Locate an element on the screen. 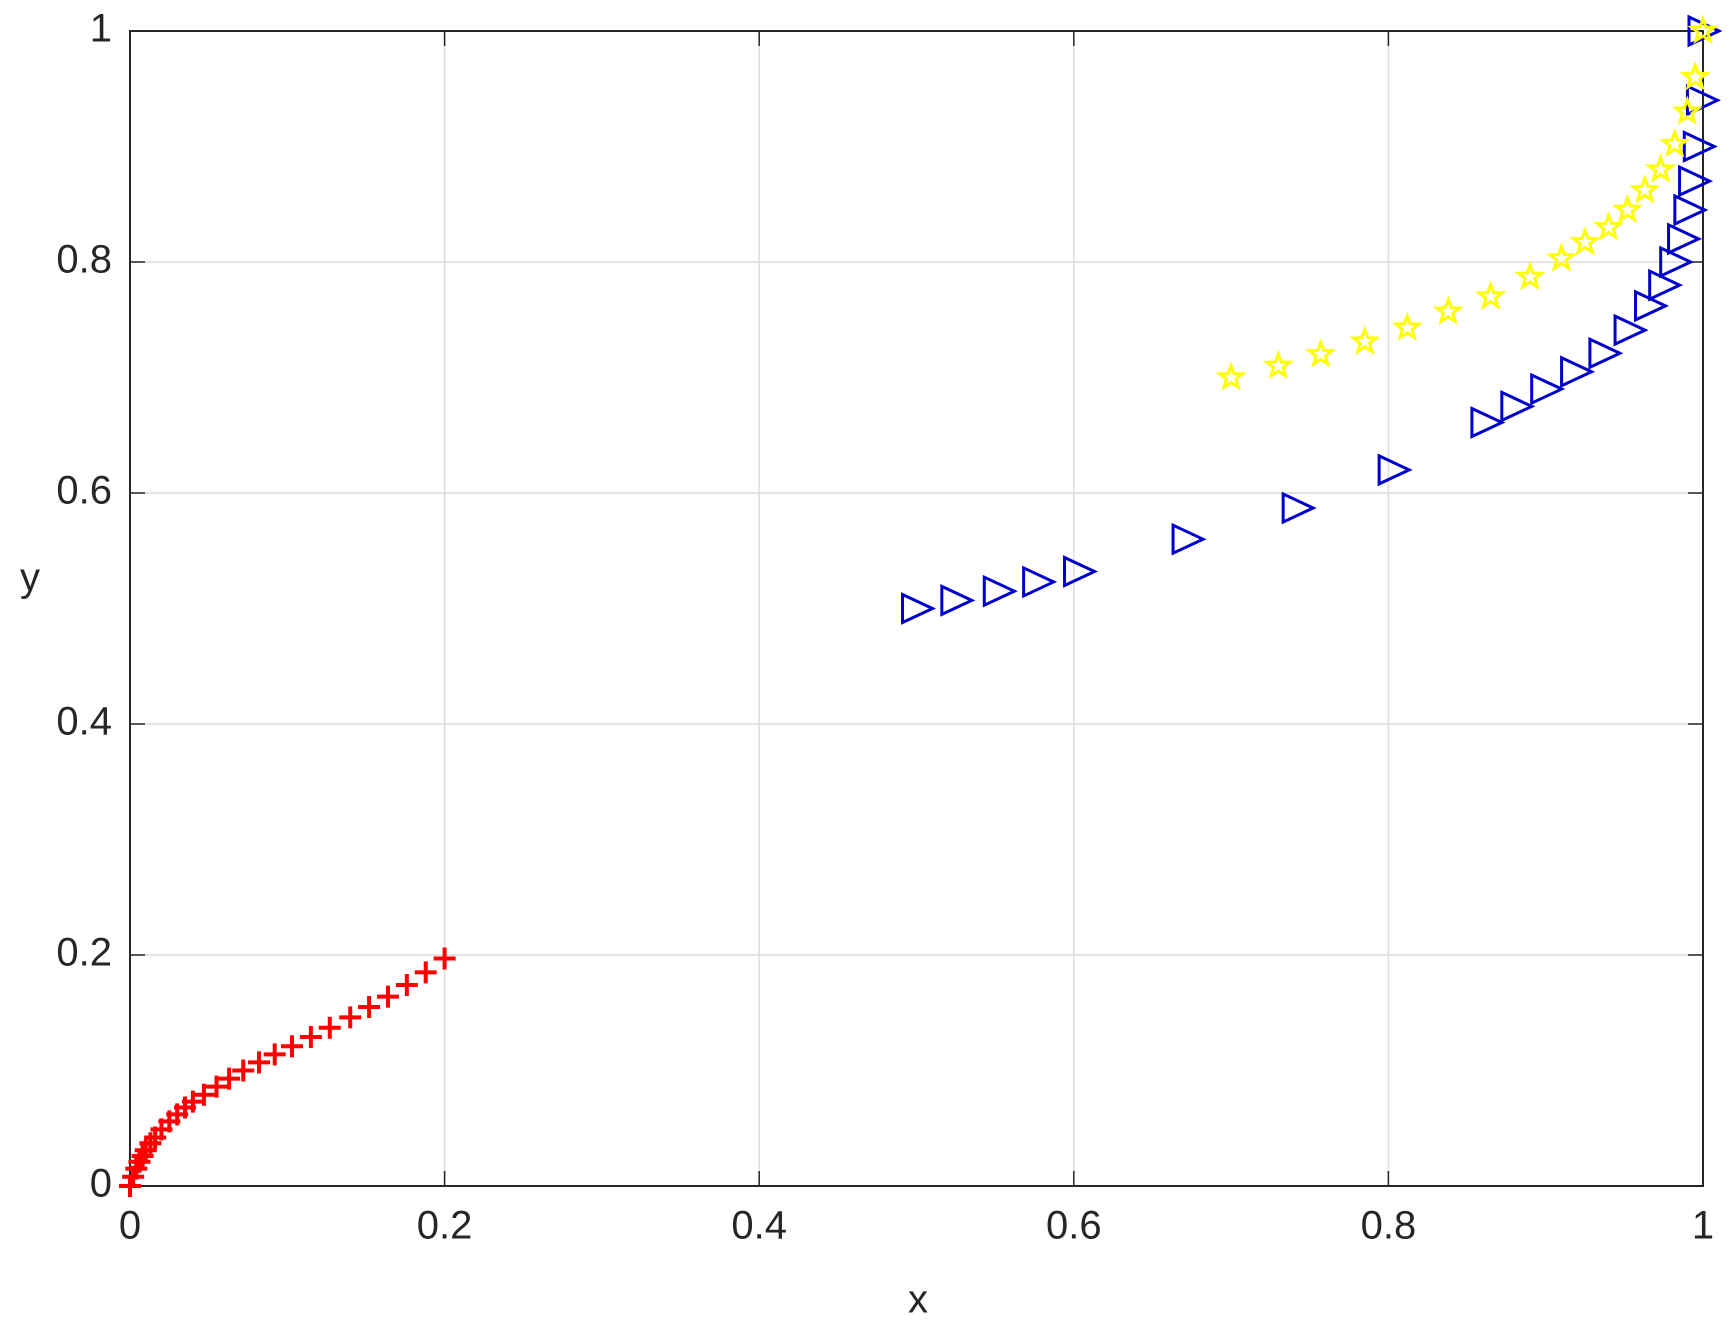 Image resolution: width=1734 pixels, height=1344 pixels. x-tick-label: 0.2 is located at coordinates (445, 1226).